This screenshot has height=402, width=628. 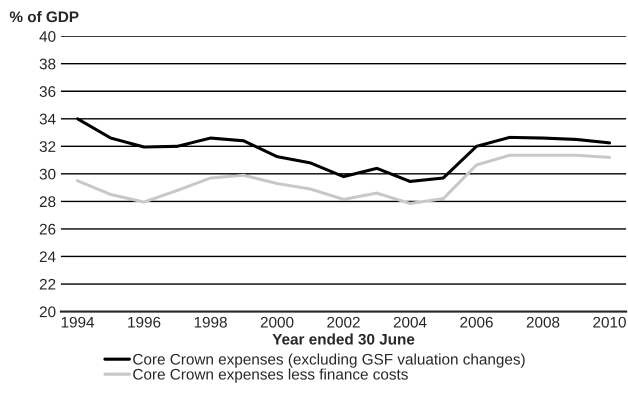 I want to click on x-tick-label: 1994, so click(x=78, y=322).